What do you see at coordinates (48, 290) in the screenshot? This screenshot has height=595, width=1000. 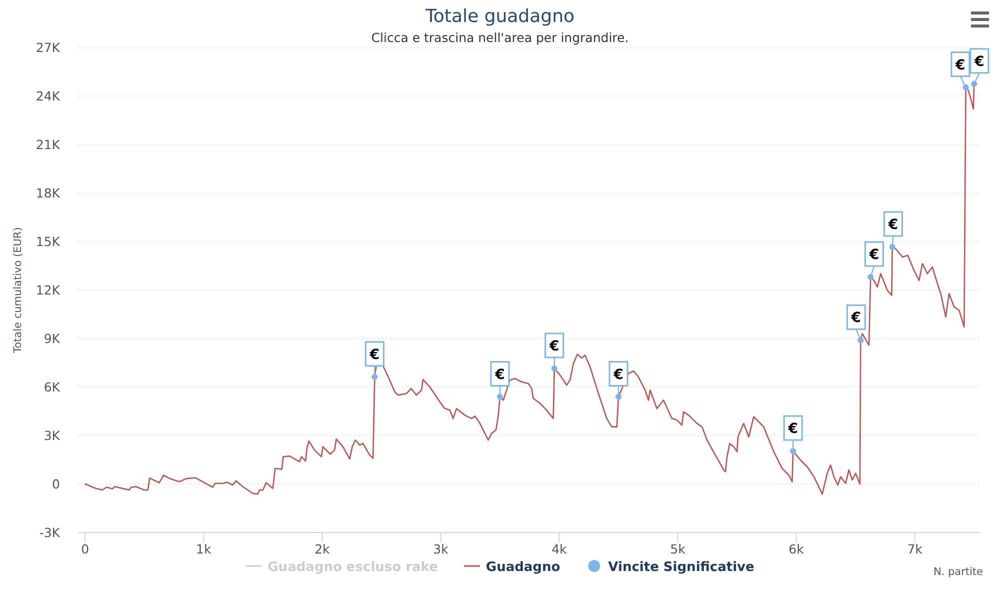 I see `y-tick-label: 12K` at bounding box center [48, 290].